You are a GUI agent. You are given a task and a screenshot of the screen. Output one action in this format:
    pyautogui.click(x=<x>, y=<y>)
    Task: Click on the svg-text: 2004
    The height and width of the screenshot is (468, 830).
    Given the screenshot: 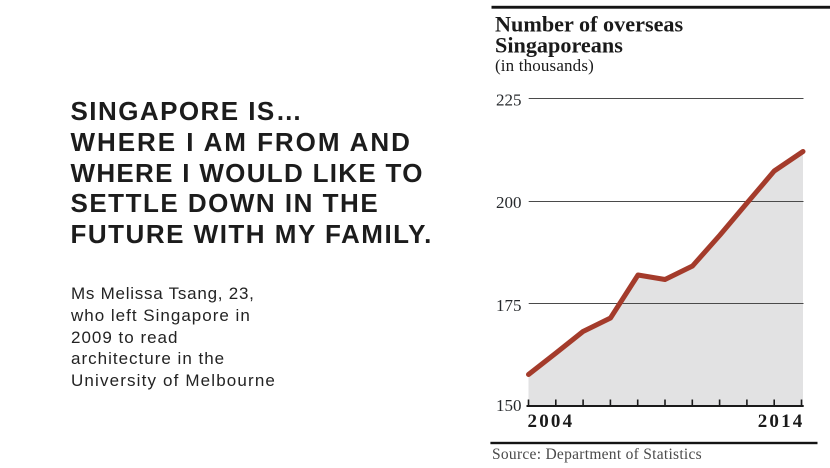 What is the action you would take?
    pyautogui.click(x=551, y=421)
    